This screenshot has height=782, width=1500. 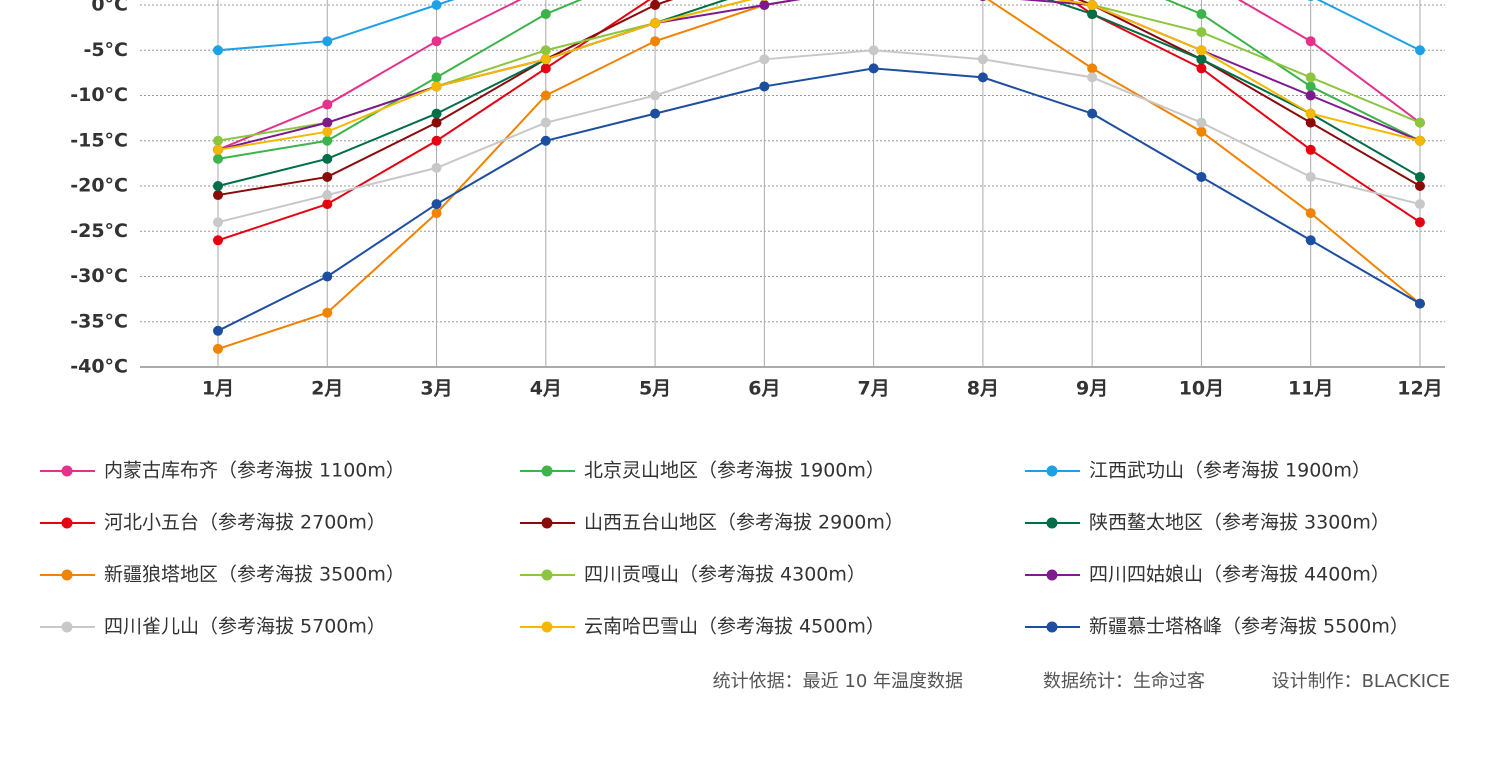 What do you see at coordinates (734, 627) in the screenshot?
I see `legend-label: 云南哈巴雪山（参考海拔 4500m）` at bounding box center [734, 627].